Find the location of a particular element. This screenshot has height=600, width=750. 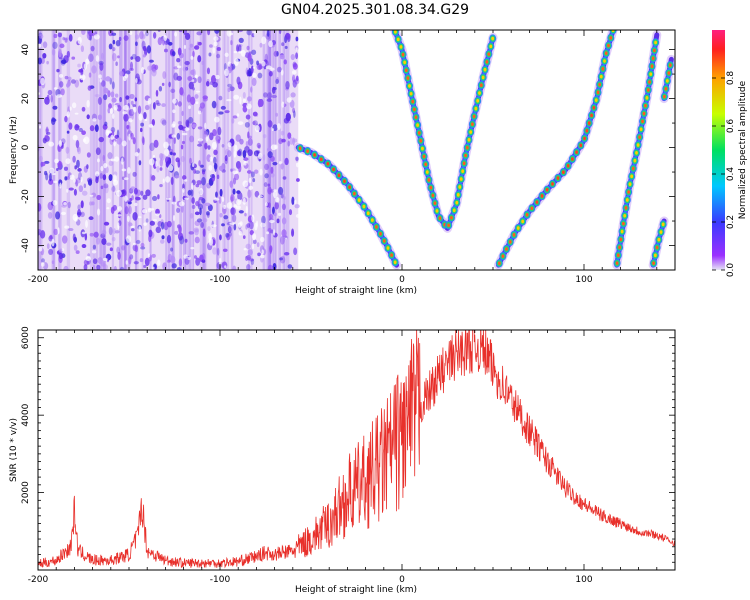

y-tick-label: -40 is located at coordinates (26, 245).